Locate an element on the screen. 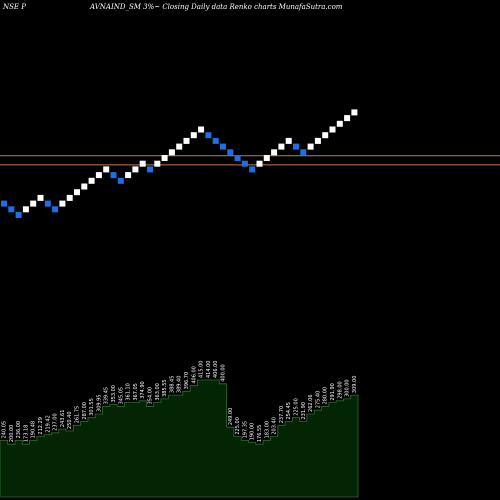 This screenshot has height=500, width=500. volume-label: 190.00 is located at coordinates (253, 432).